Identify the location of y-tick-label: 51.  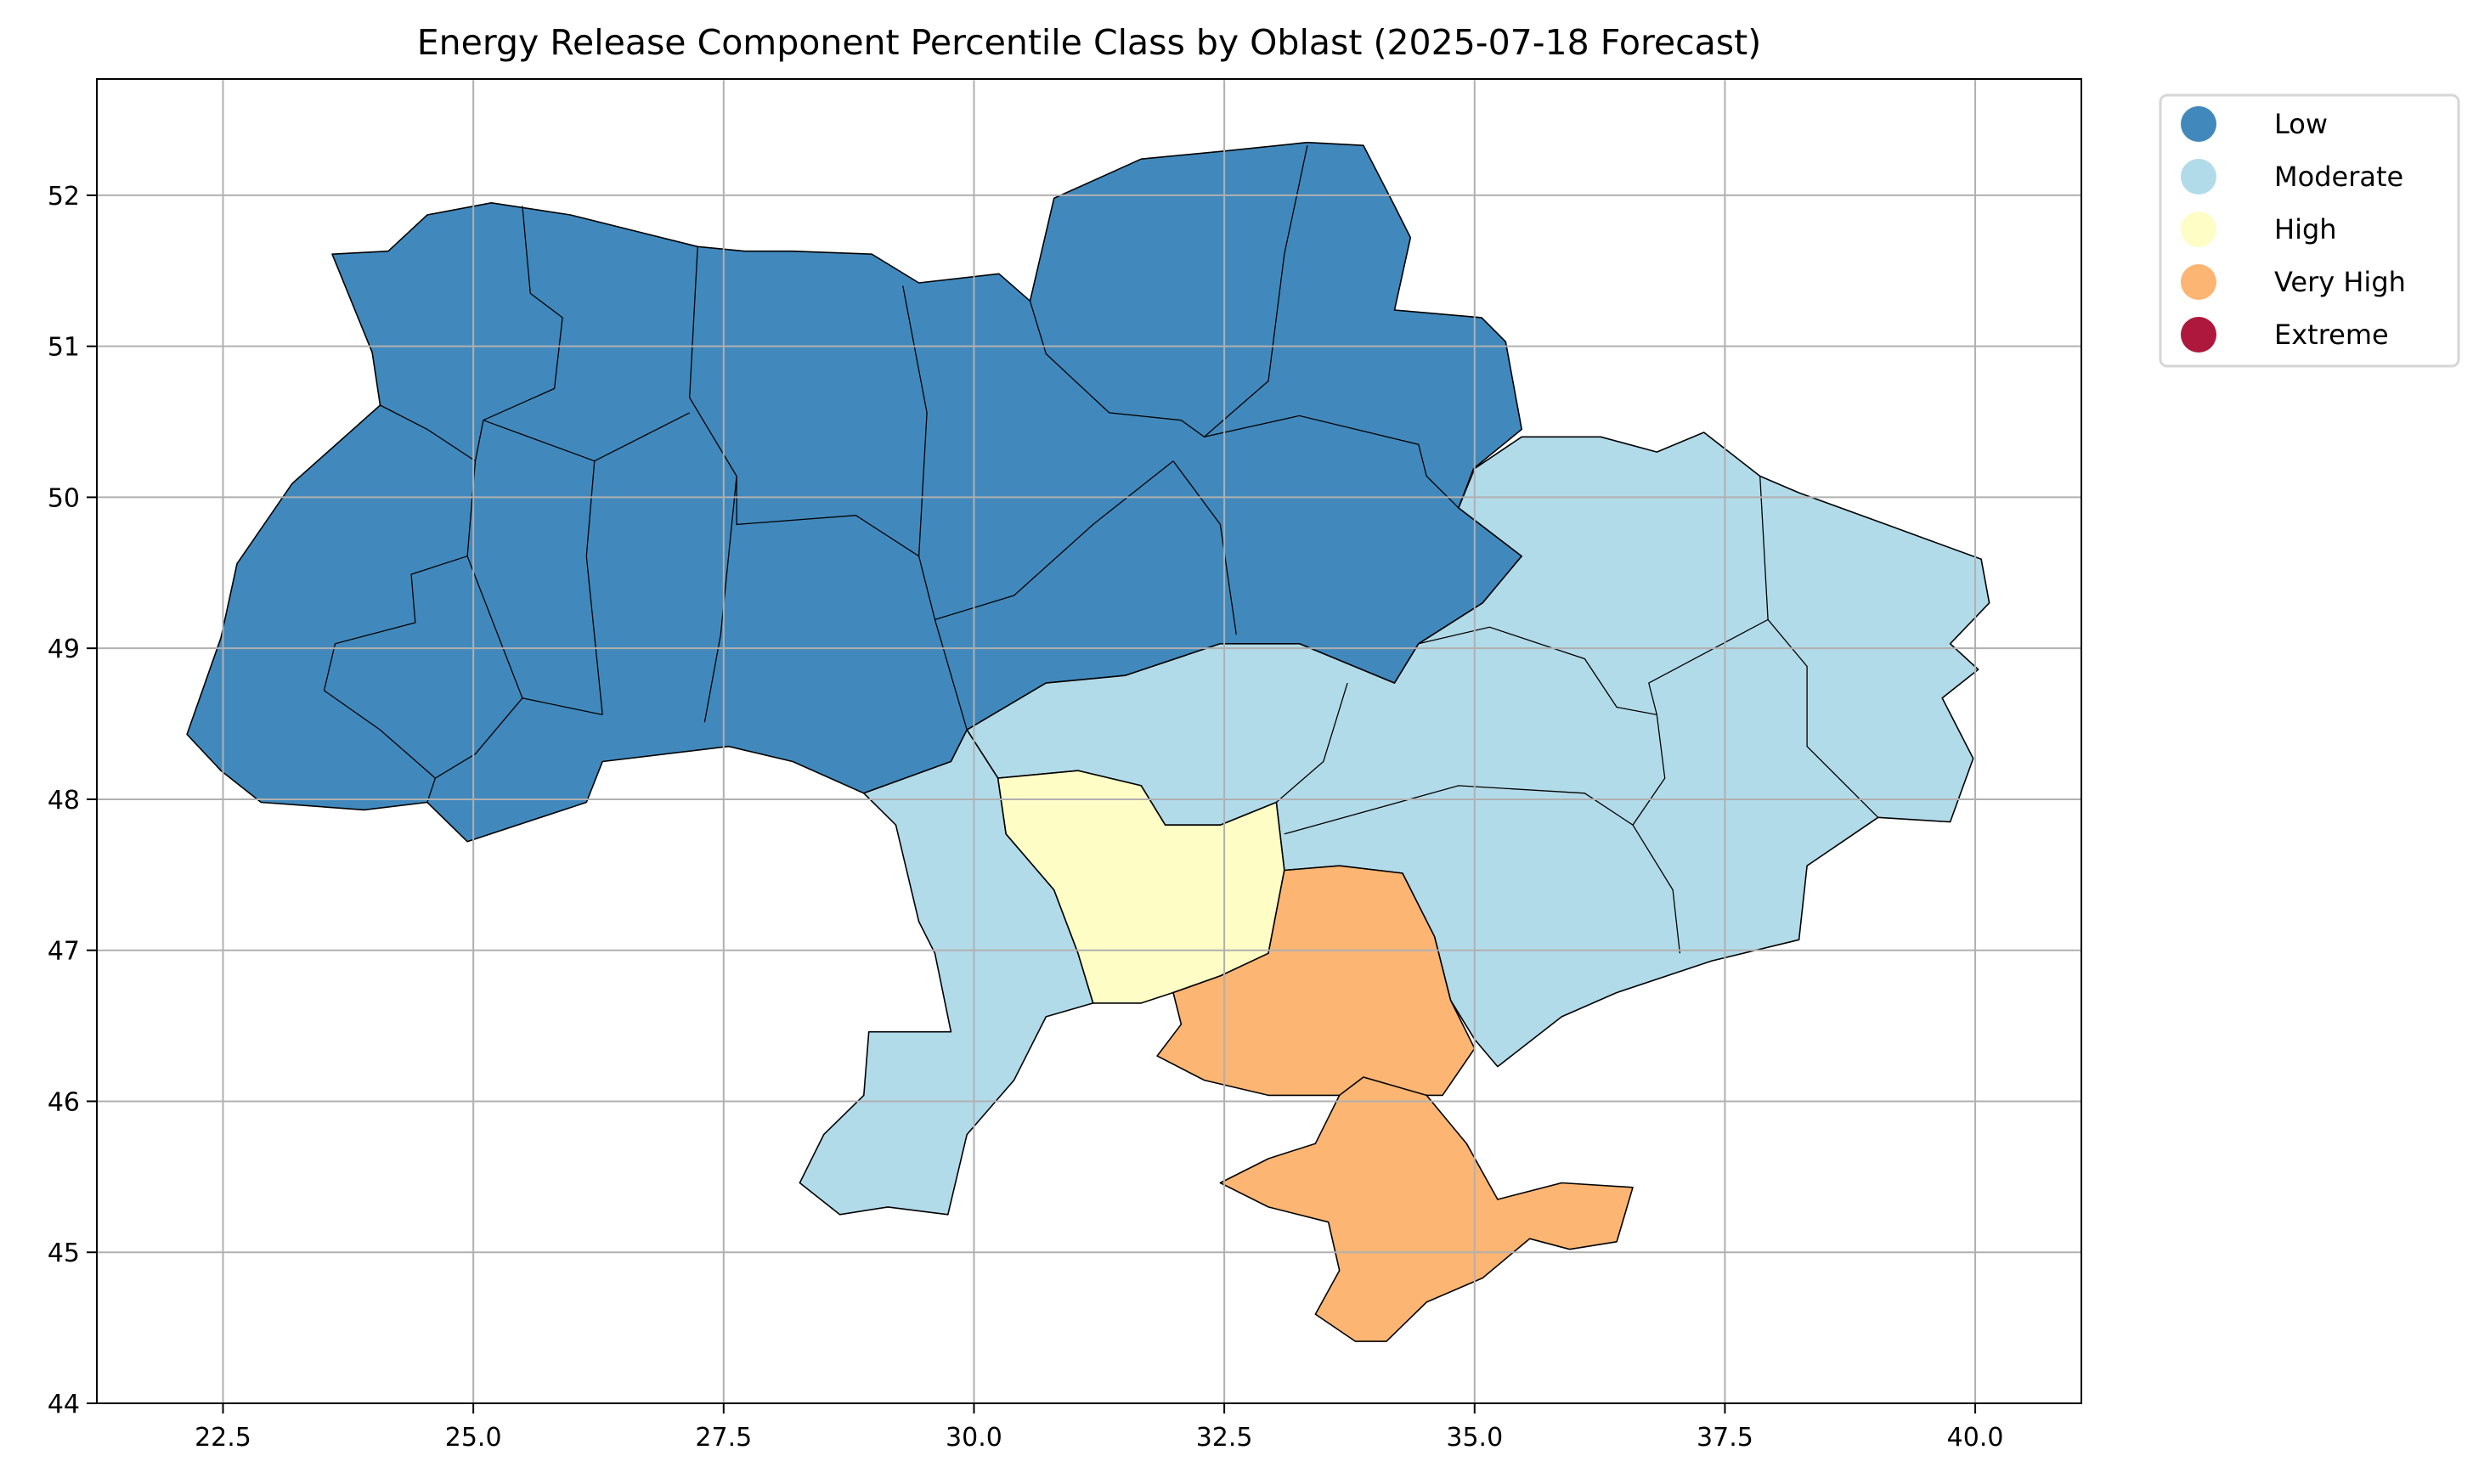
(64, 348).